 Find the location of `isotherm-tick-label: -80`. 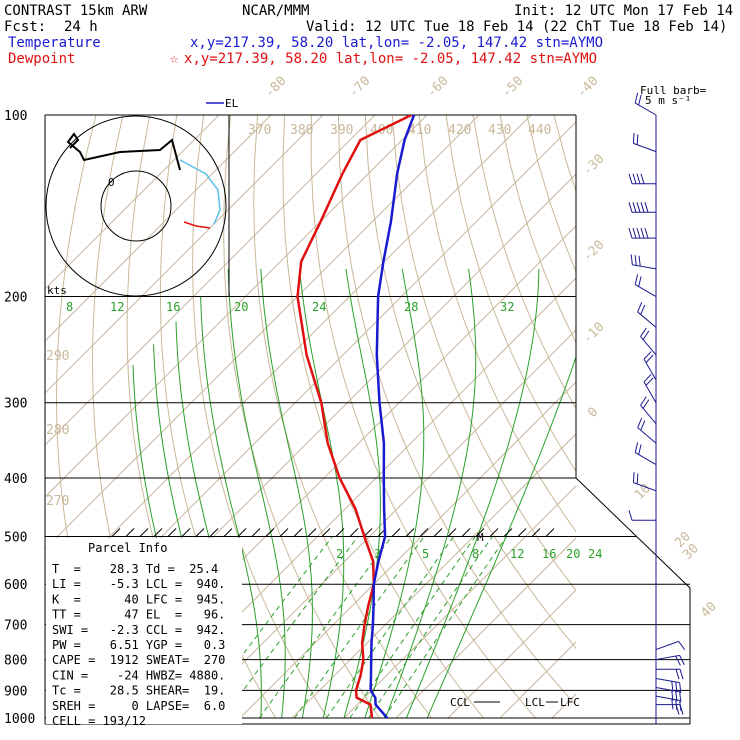

isotherm-tick-label: -80 is located at coordinates (275, 87).